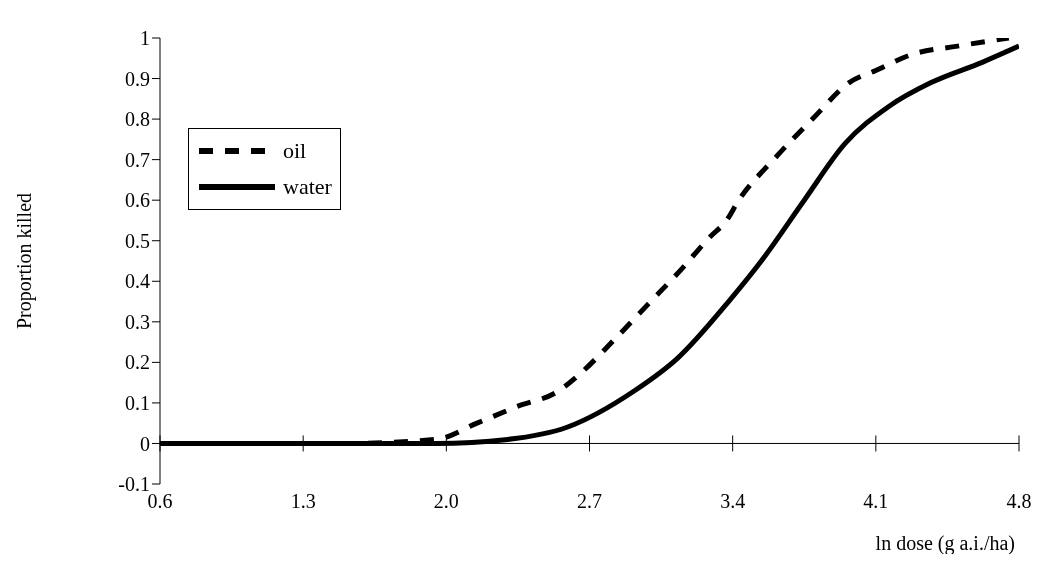  I want to click on y-tick-label: 0.7, so click(137, 159).